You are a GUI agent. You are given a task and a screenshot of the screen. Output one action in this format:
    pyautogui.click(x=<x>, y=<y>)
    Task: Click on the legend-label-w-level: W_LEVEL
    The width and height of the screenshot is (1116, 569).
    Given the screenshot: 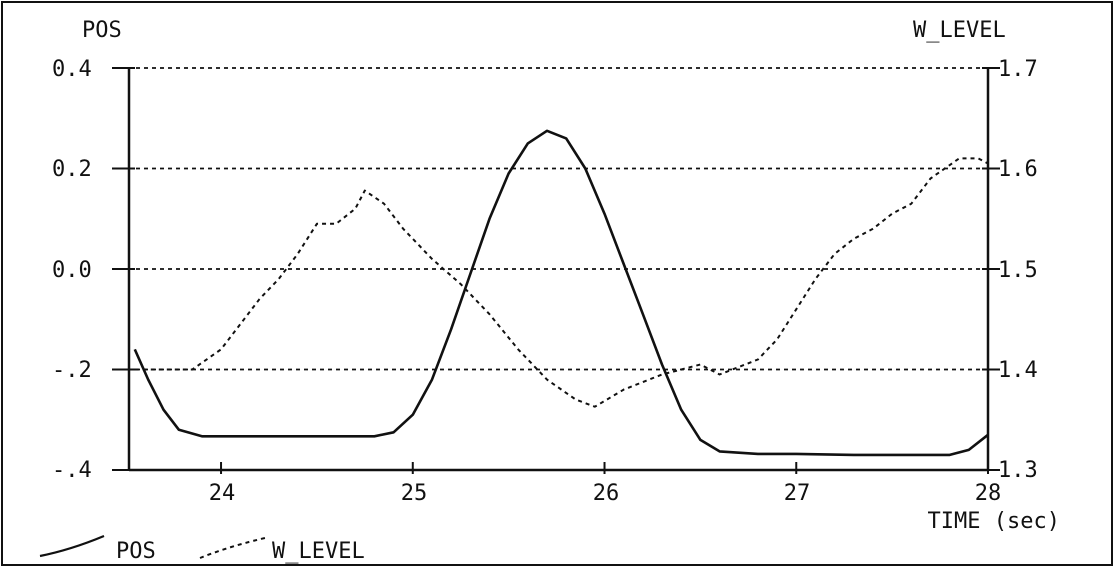 What is the action you would take?
    pyautogui.click(x=318, y=551)
    